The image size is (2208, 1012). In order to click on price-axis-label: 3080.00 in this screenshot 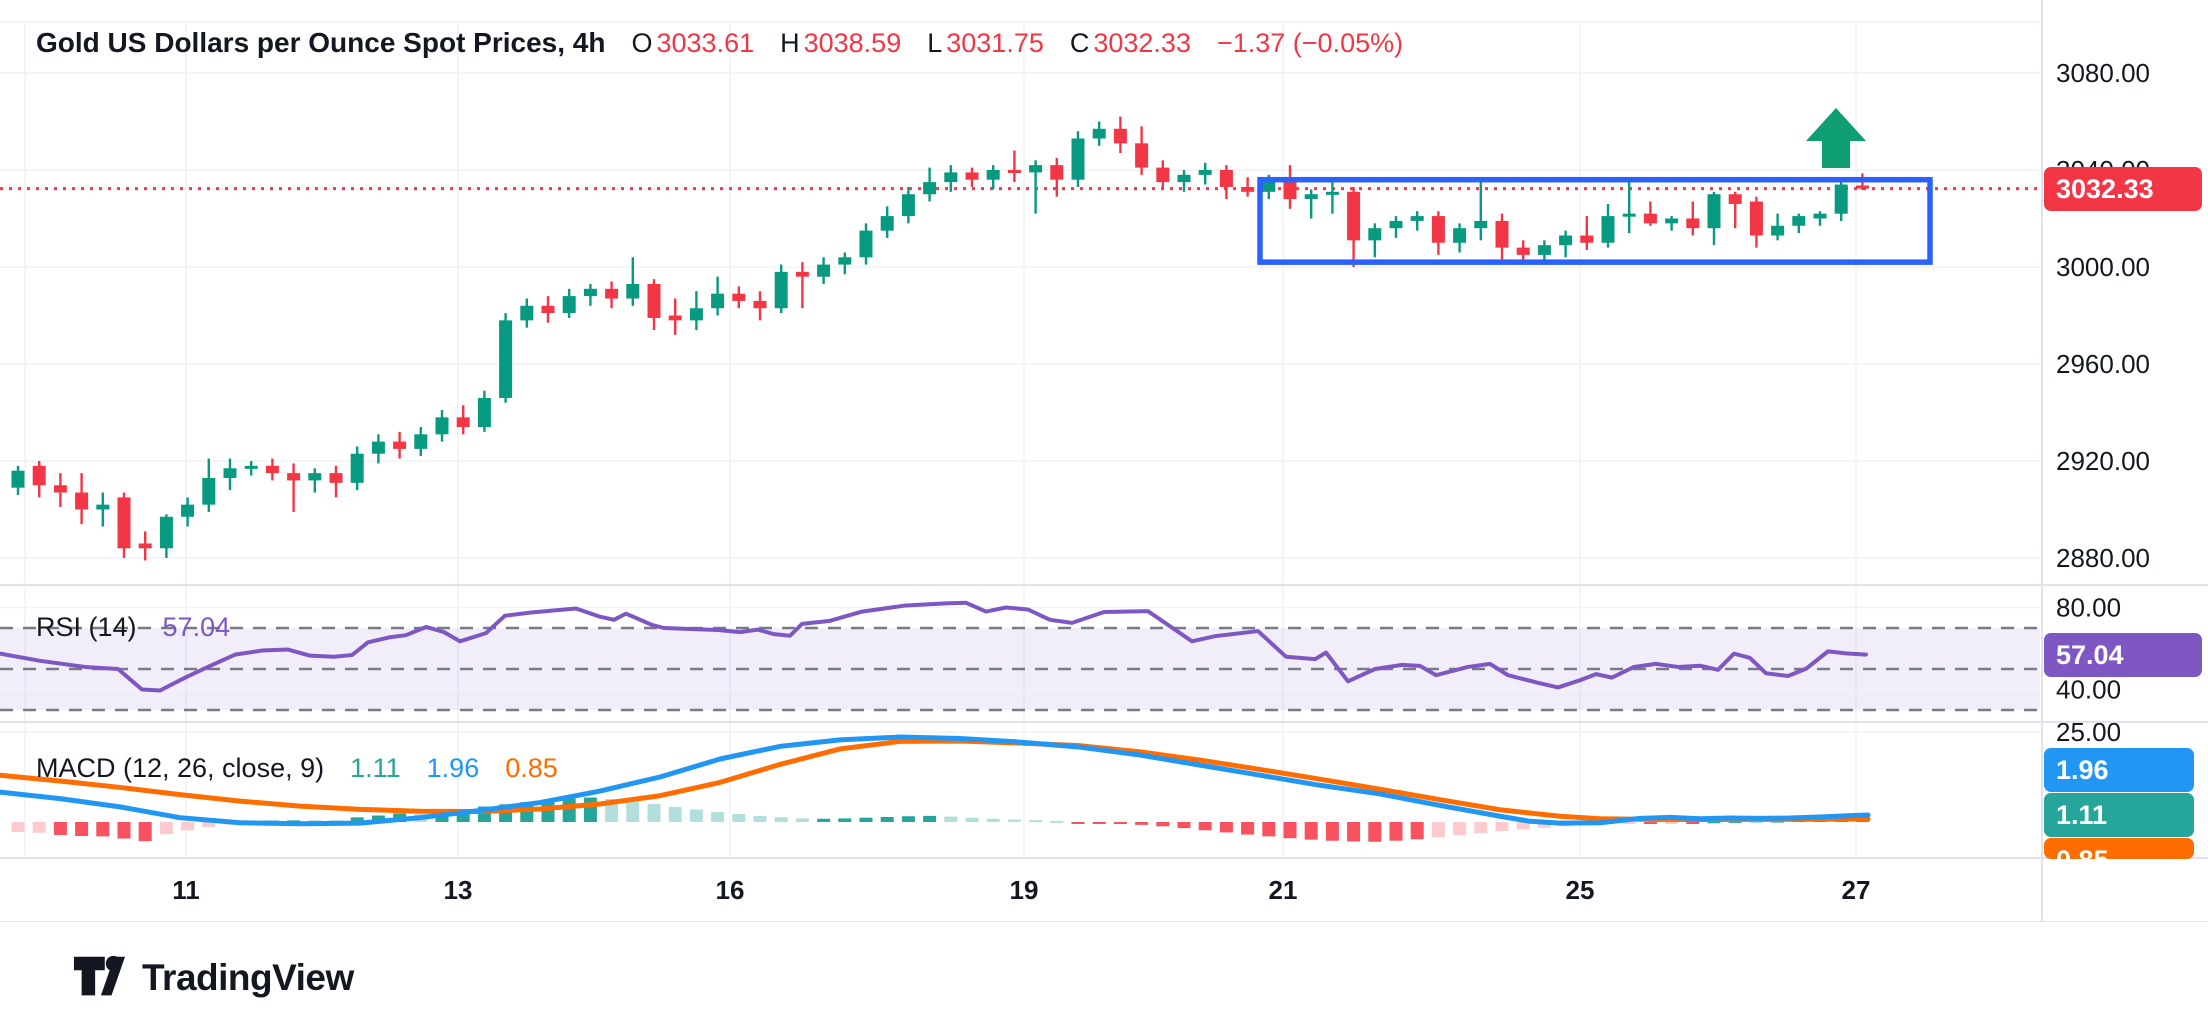, I will do `click(2103, 73)`.